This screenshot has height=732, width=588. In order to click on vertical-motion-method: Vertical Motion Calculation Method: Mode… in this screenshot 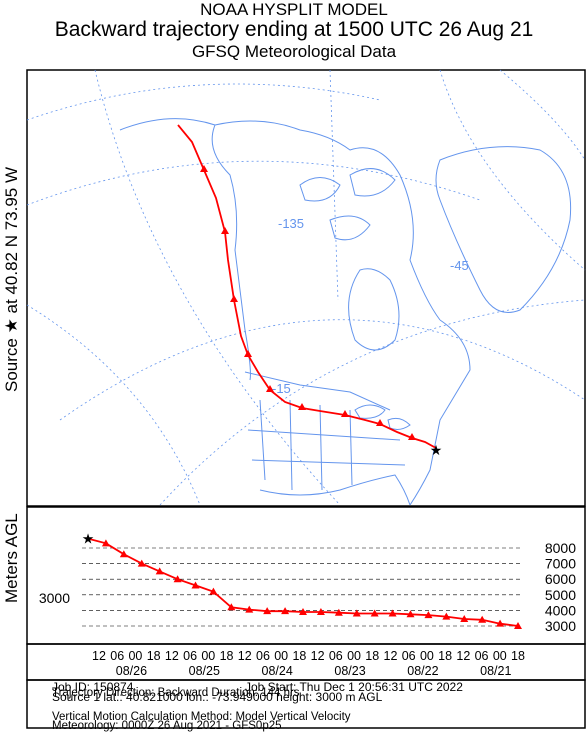, I will do `click(201, 717)`.